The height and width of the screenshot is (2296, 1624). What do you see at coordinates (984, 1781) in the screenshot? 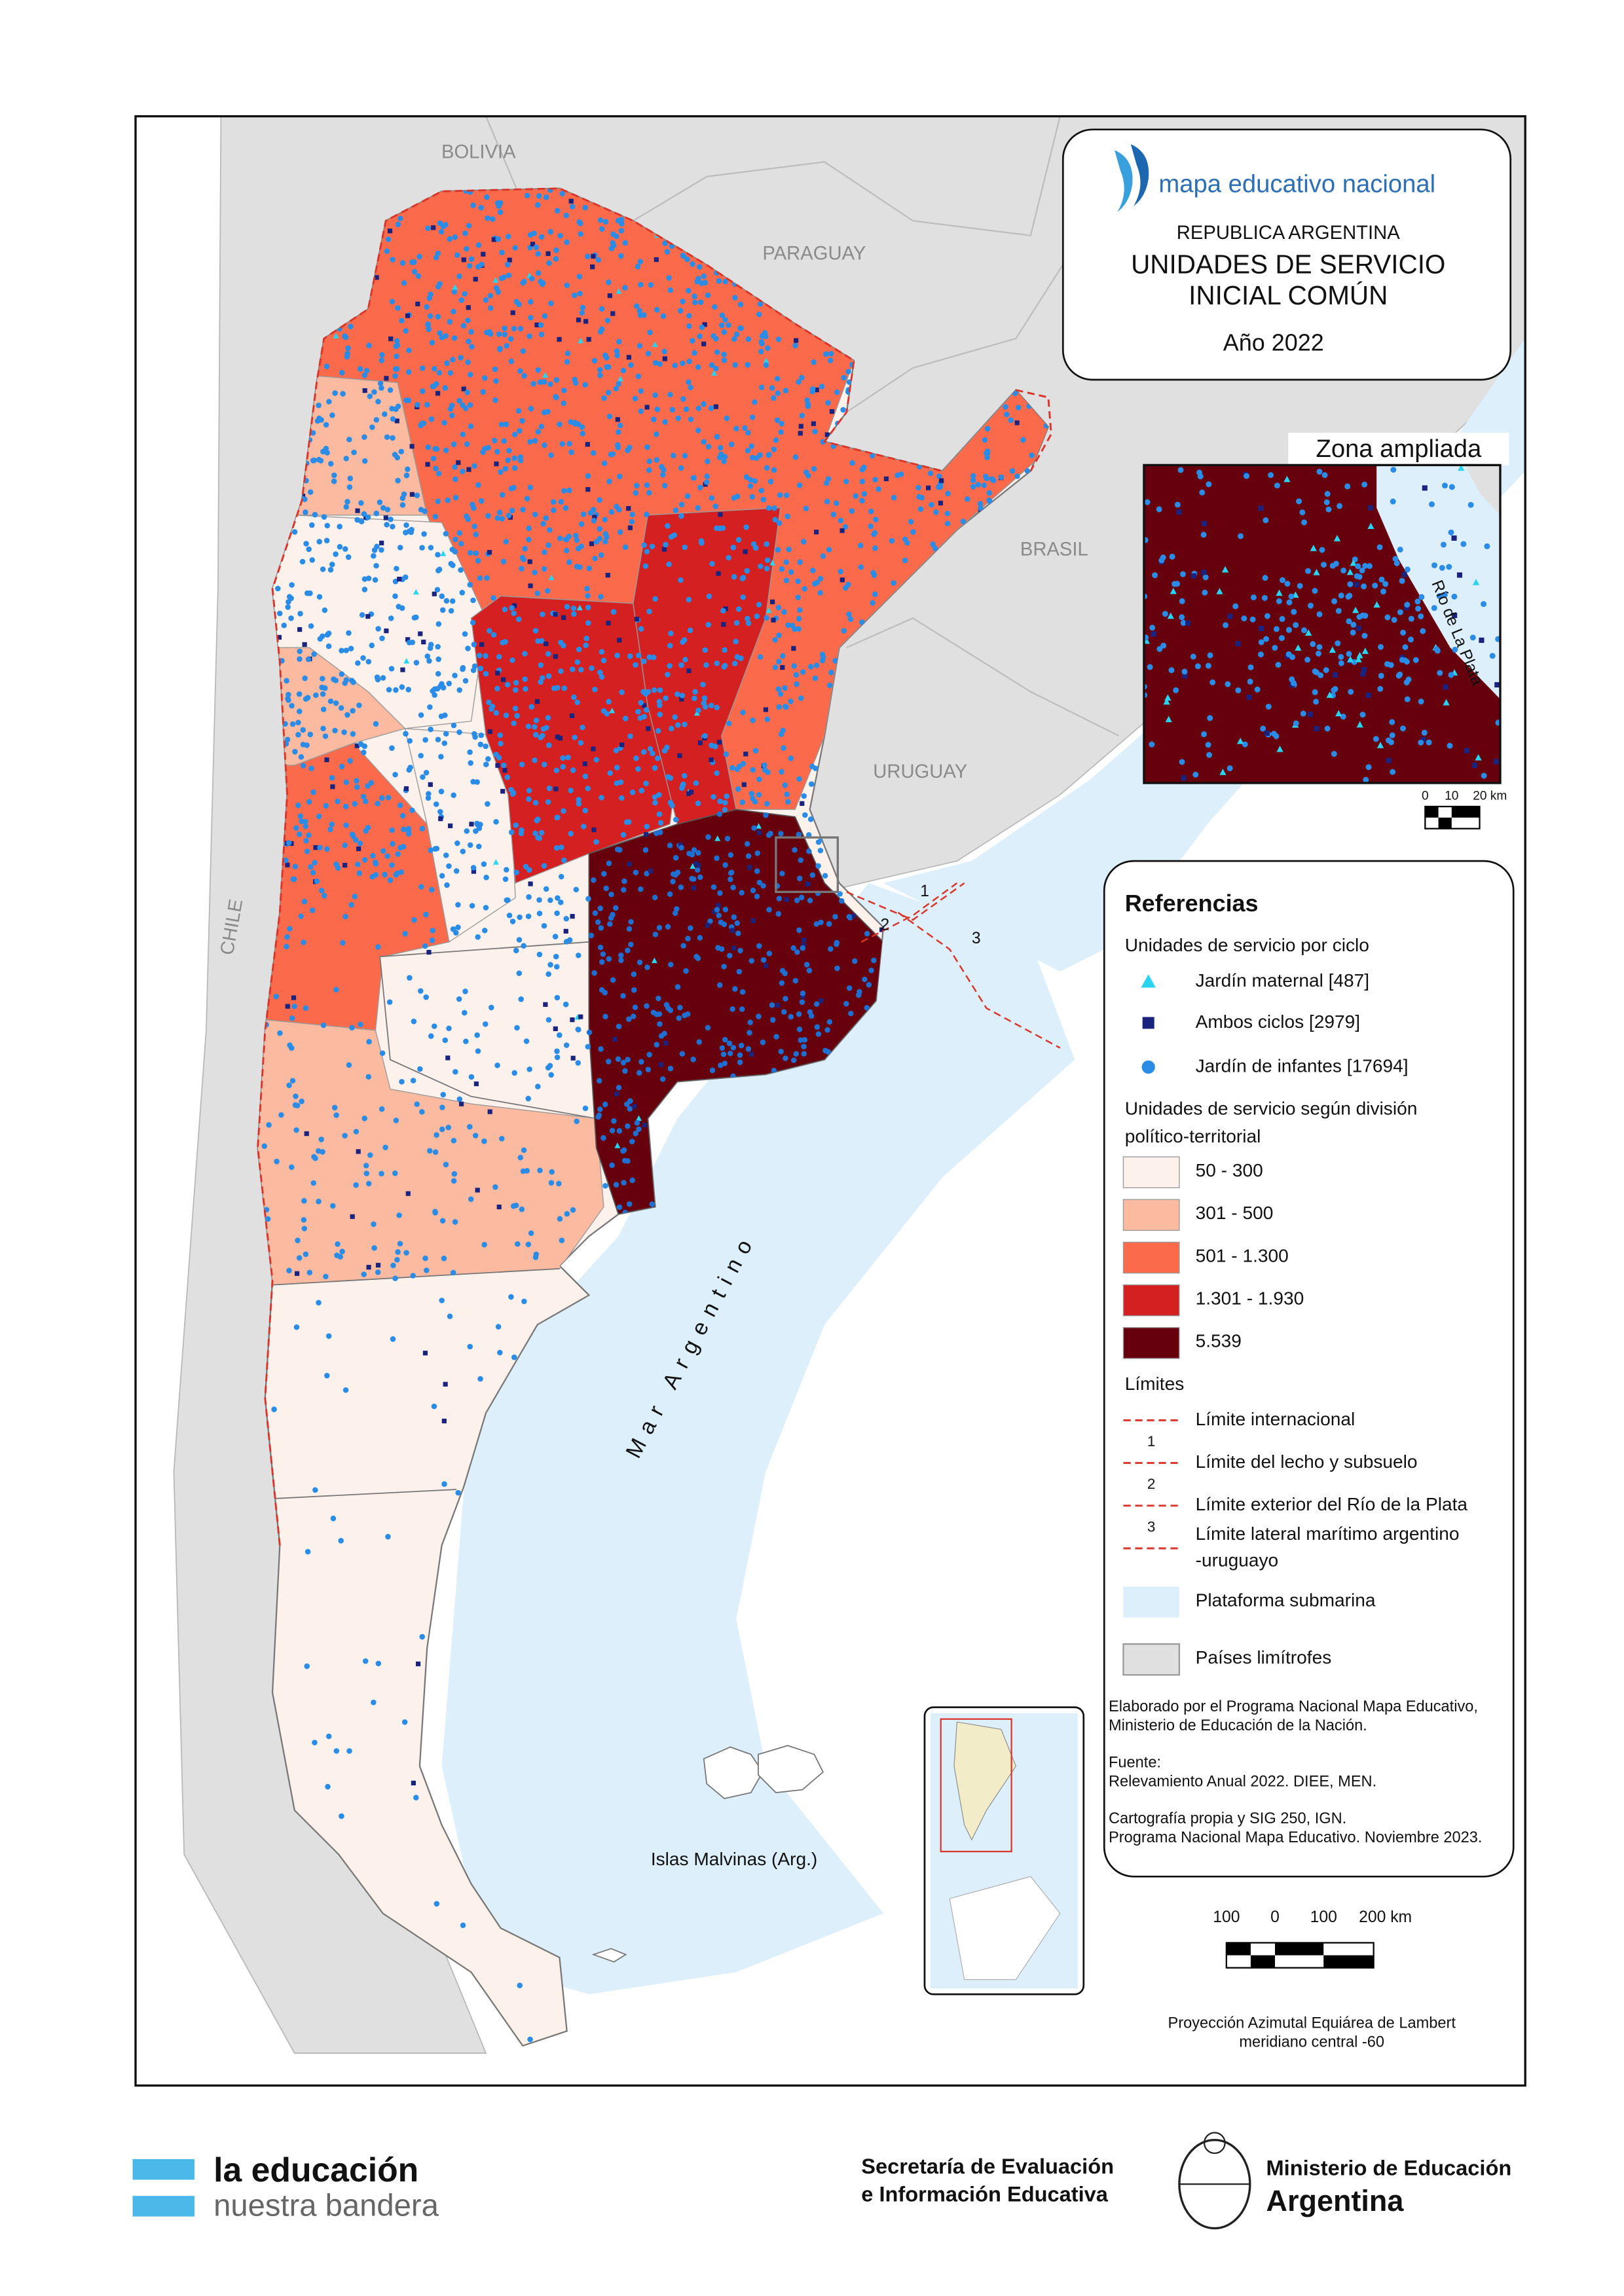
I see `locator-argentina` at bounding box center [984, 1781].